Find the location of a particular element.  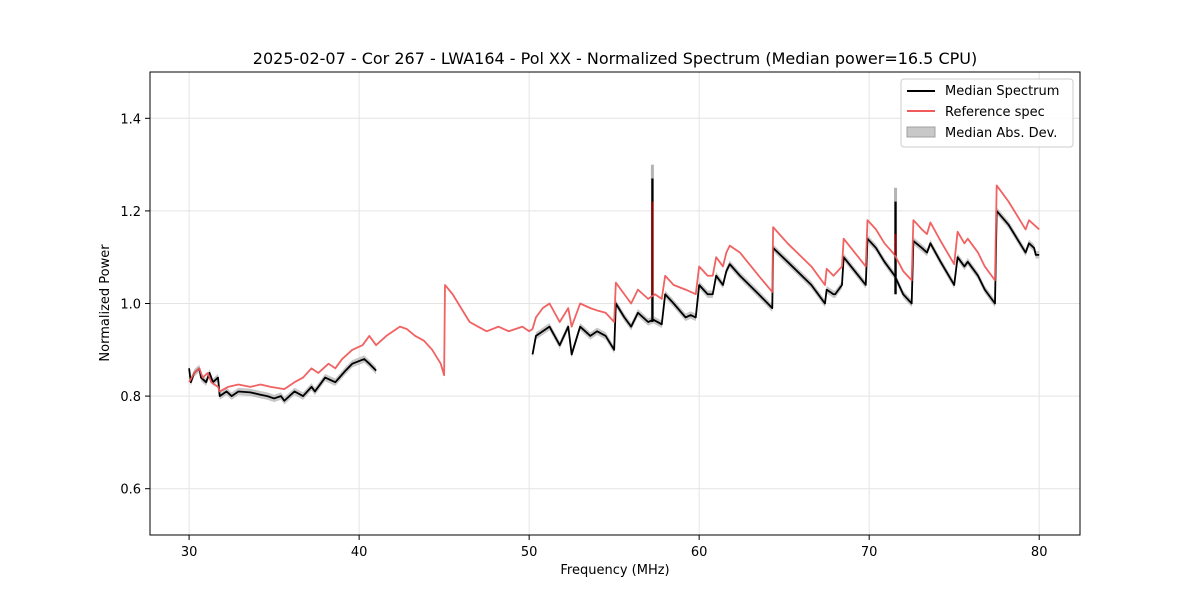

x-tick-label: 40 is located at coordinates (359, 552).